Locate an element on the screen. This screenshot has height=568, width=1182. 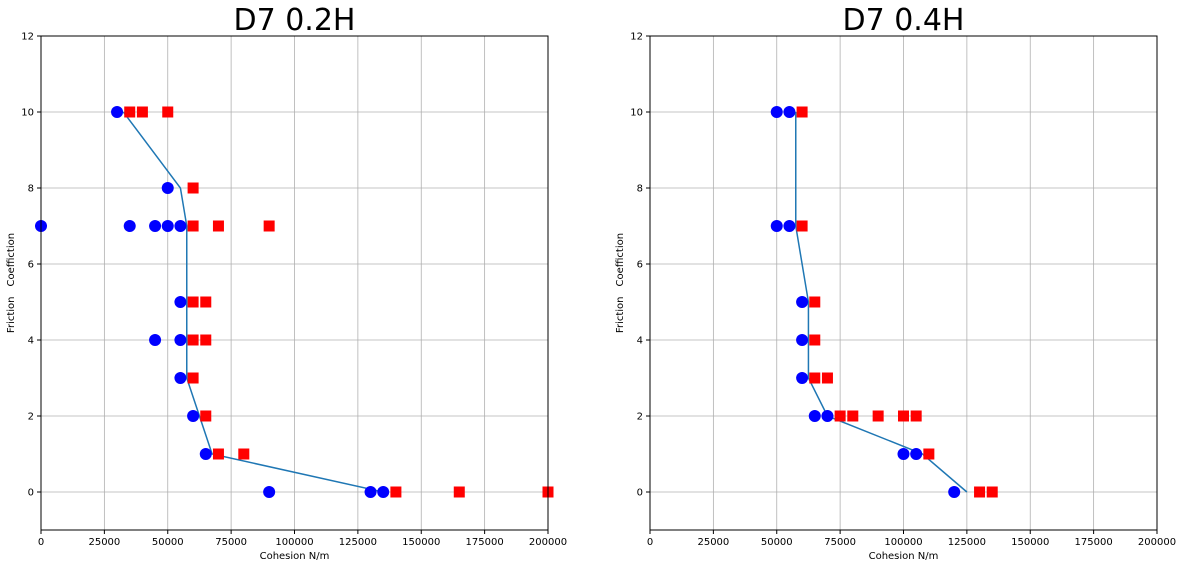
plot-area is located at coordinates (884, 302).